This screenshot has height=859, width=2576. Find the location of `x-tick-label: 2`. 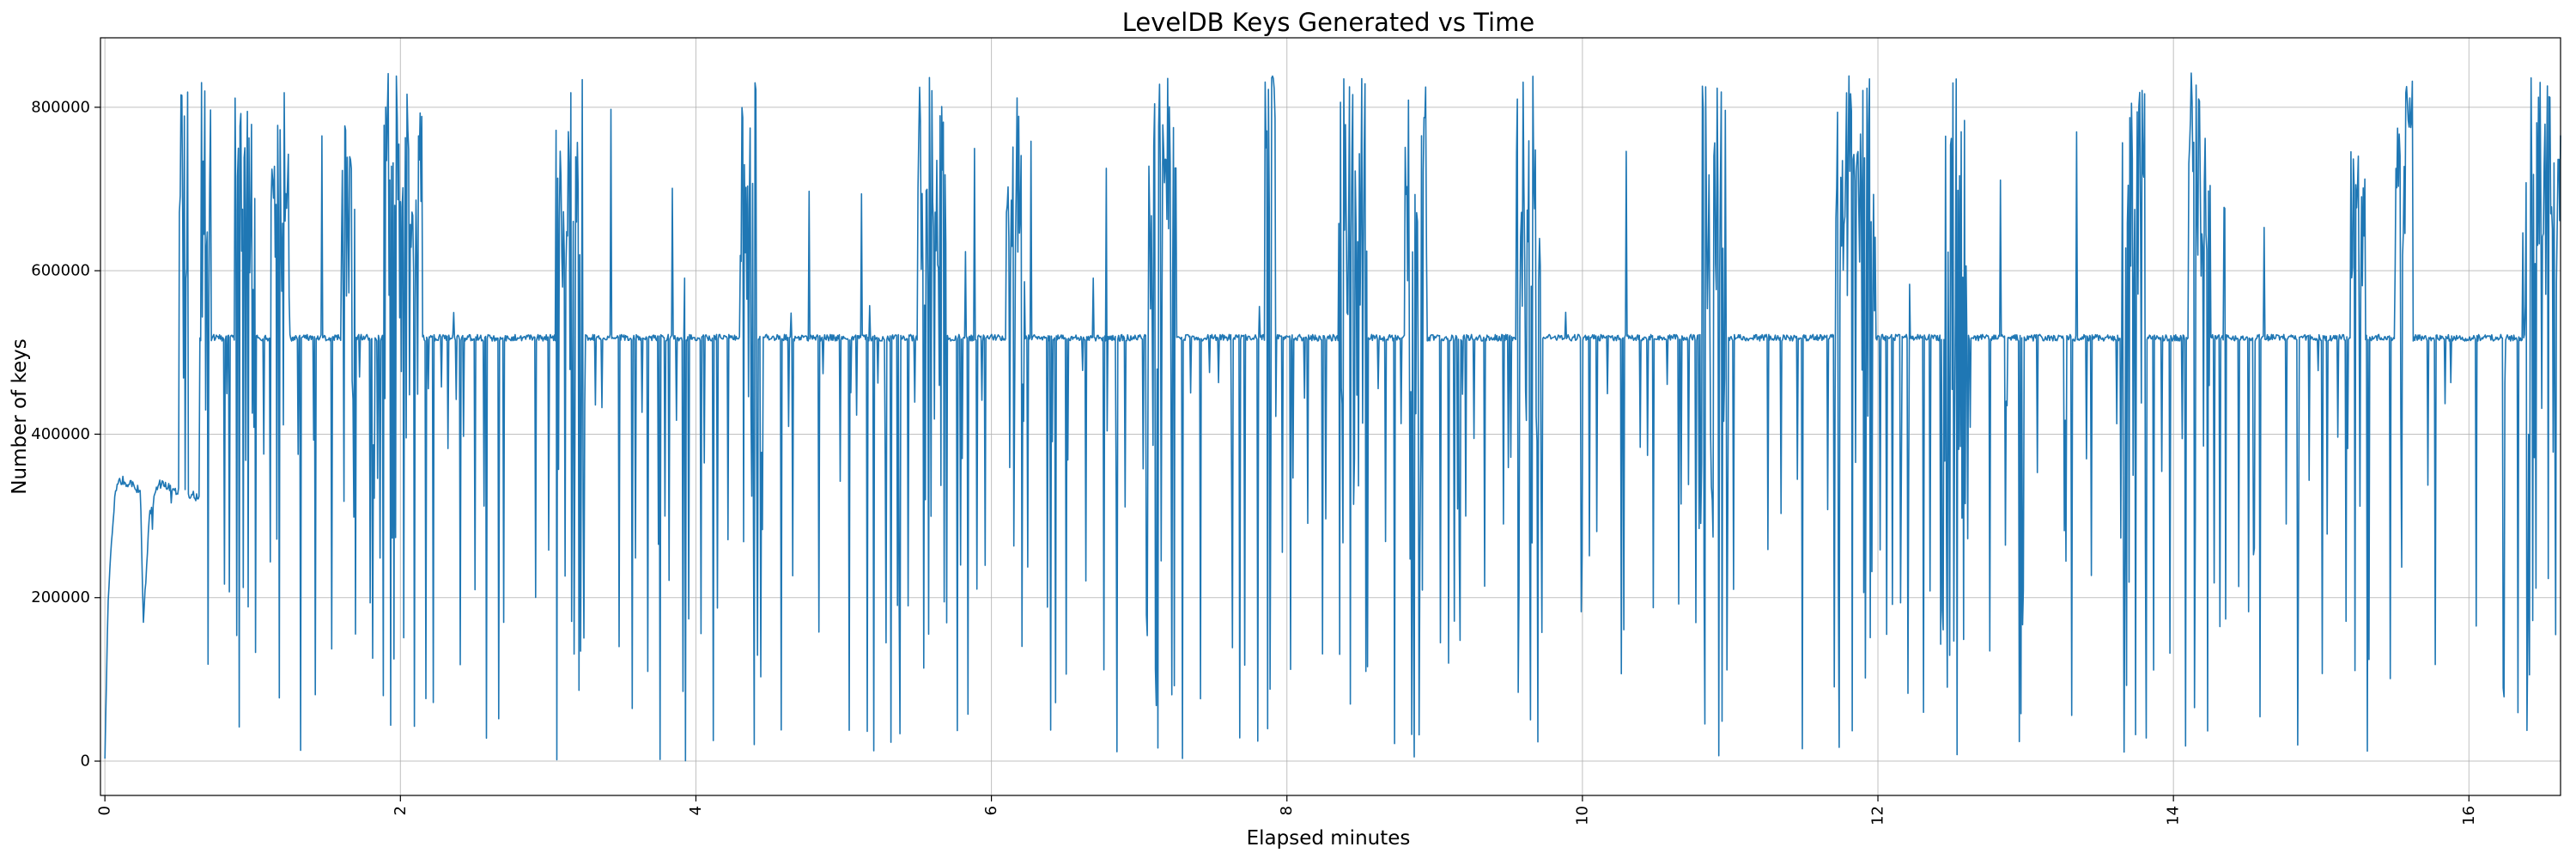

x-tick-label: 2 is located at coordinates (401, 811).